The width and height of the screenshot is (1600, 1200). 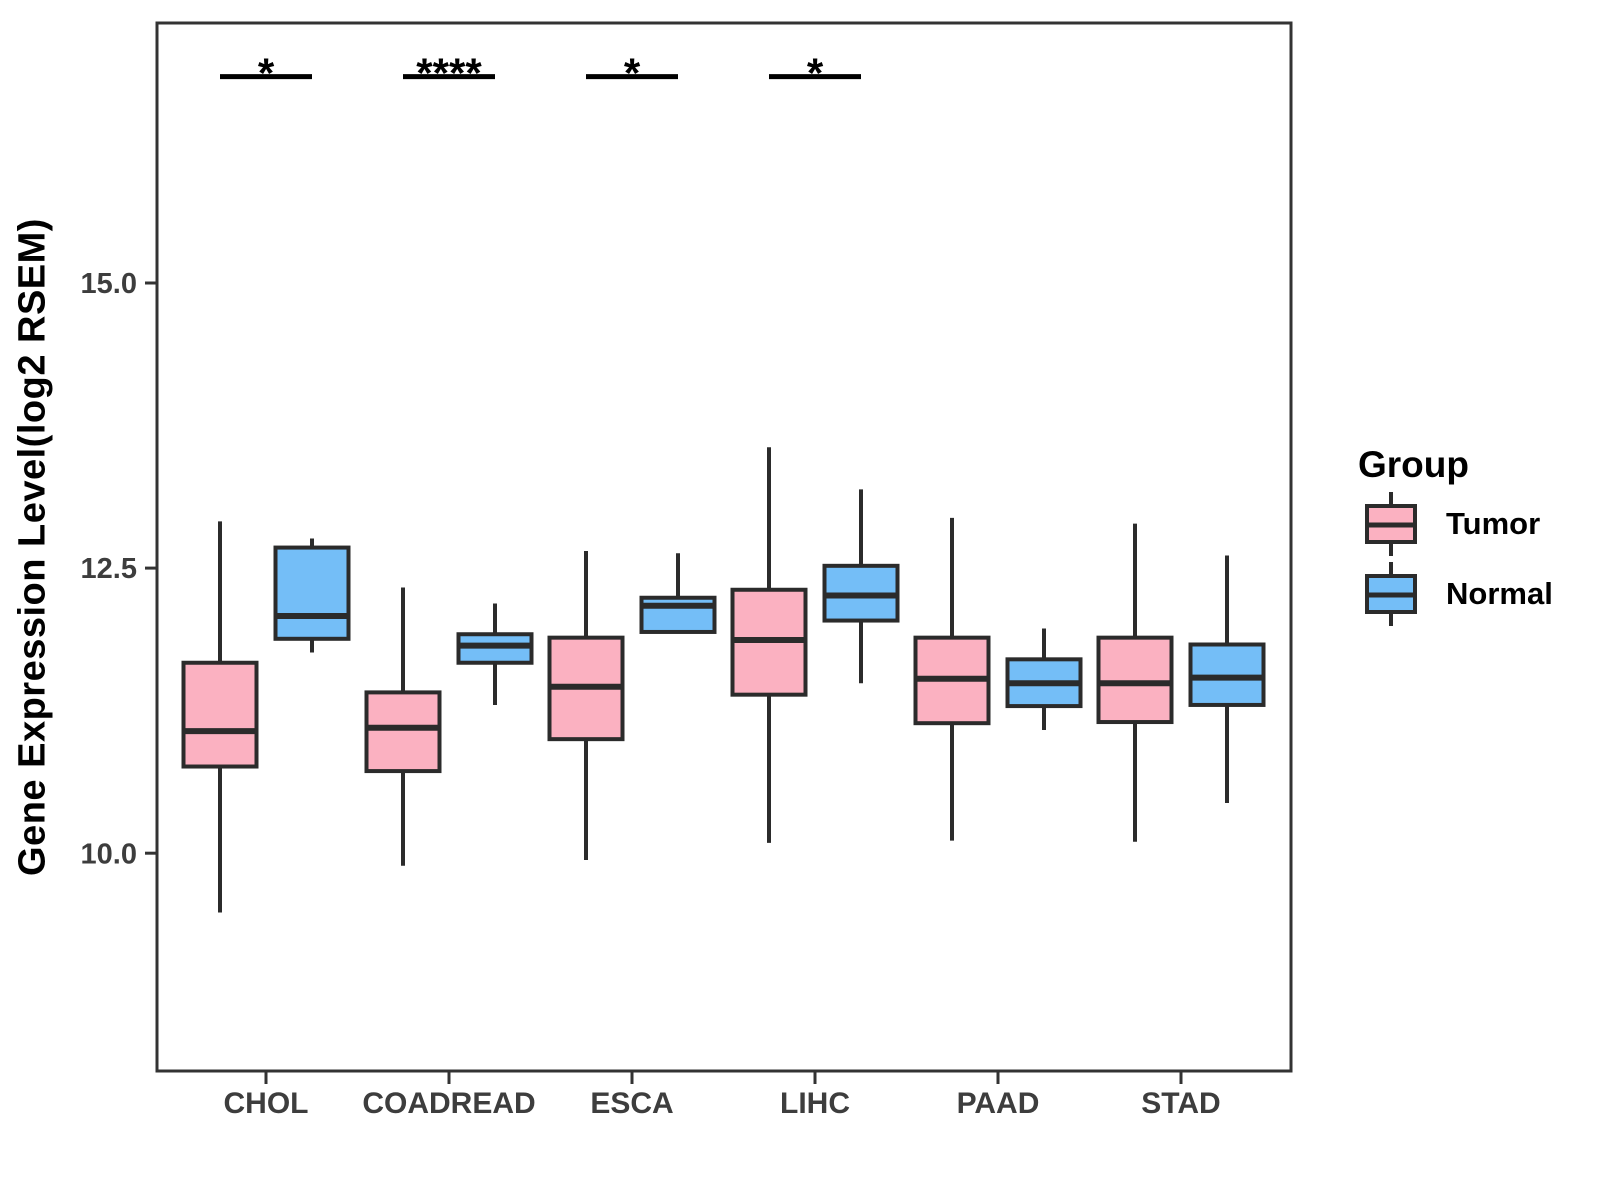 What do you see at coordinates (109, 569) in the screenshot?
I see `y-tick-label: 12.5` at bounding box center [109, 569].